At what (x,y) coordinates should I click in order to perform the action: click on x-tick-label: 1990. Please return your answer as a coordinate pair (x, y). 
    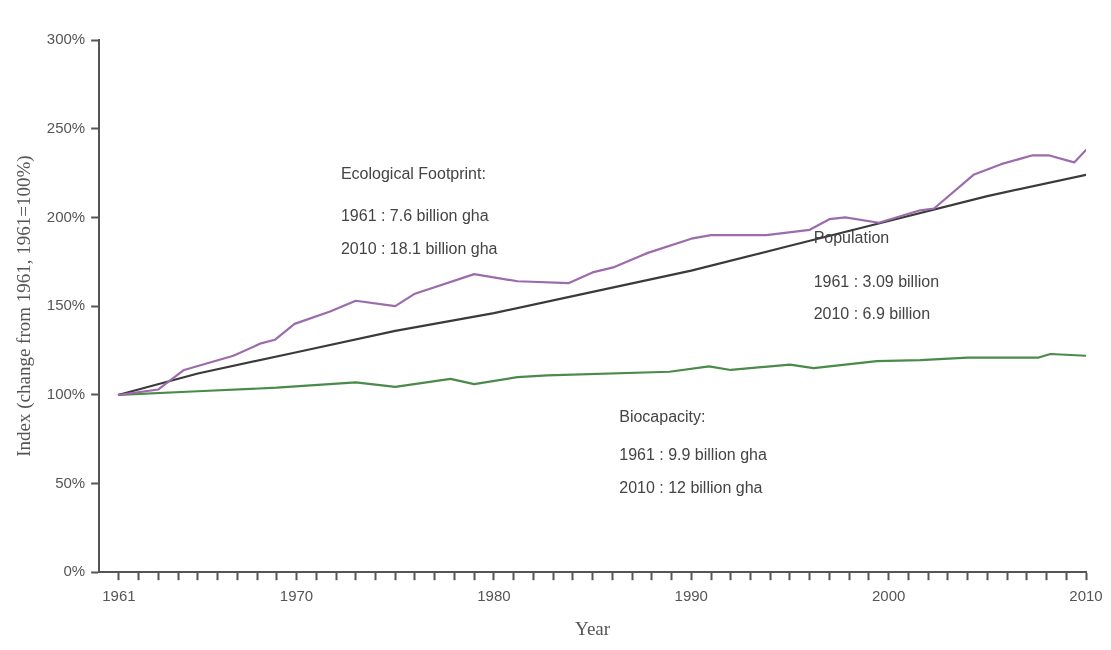
    Looking at the image, I should click on (691, 596).